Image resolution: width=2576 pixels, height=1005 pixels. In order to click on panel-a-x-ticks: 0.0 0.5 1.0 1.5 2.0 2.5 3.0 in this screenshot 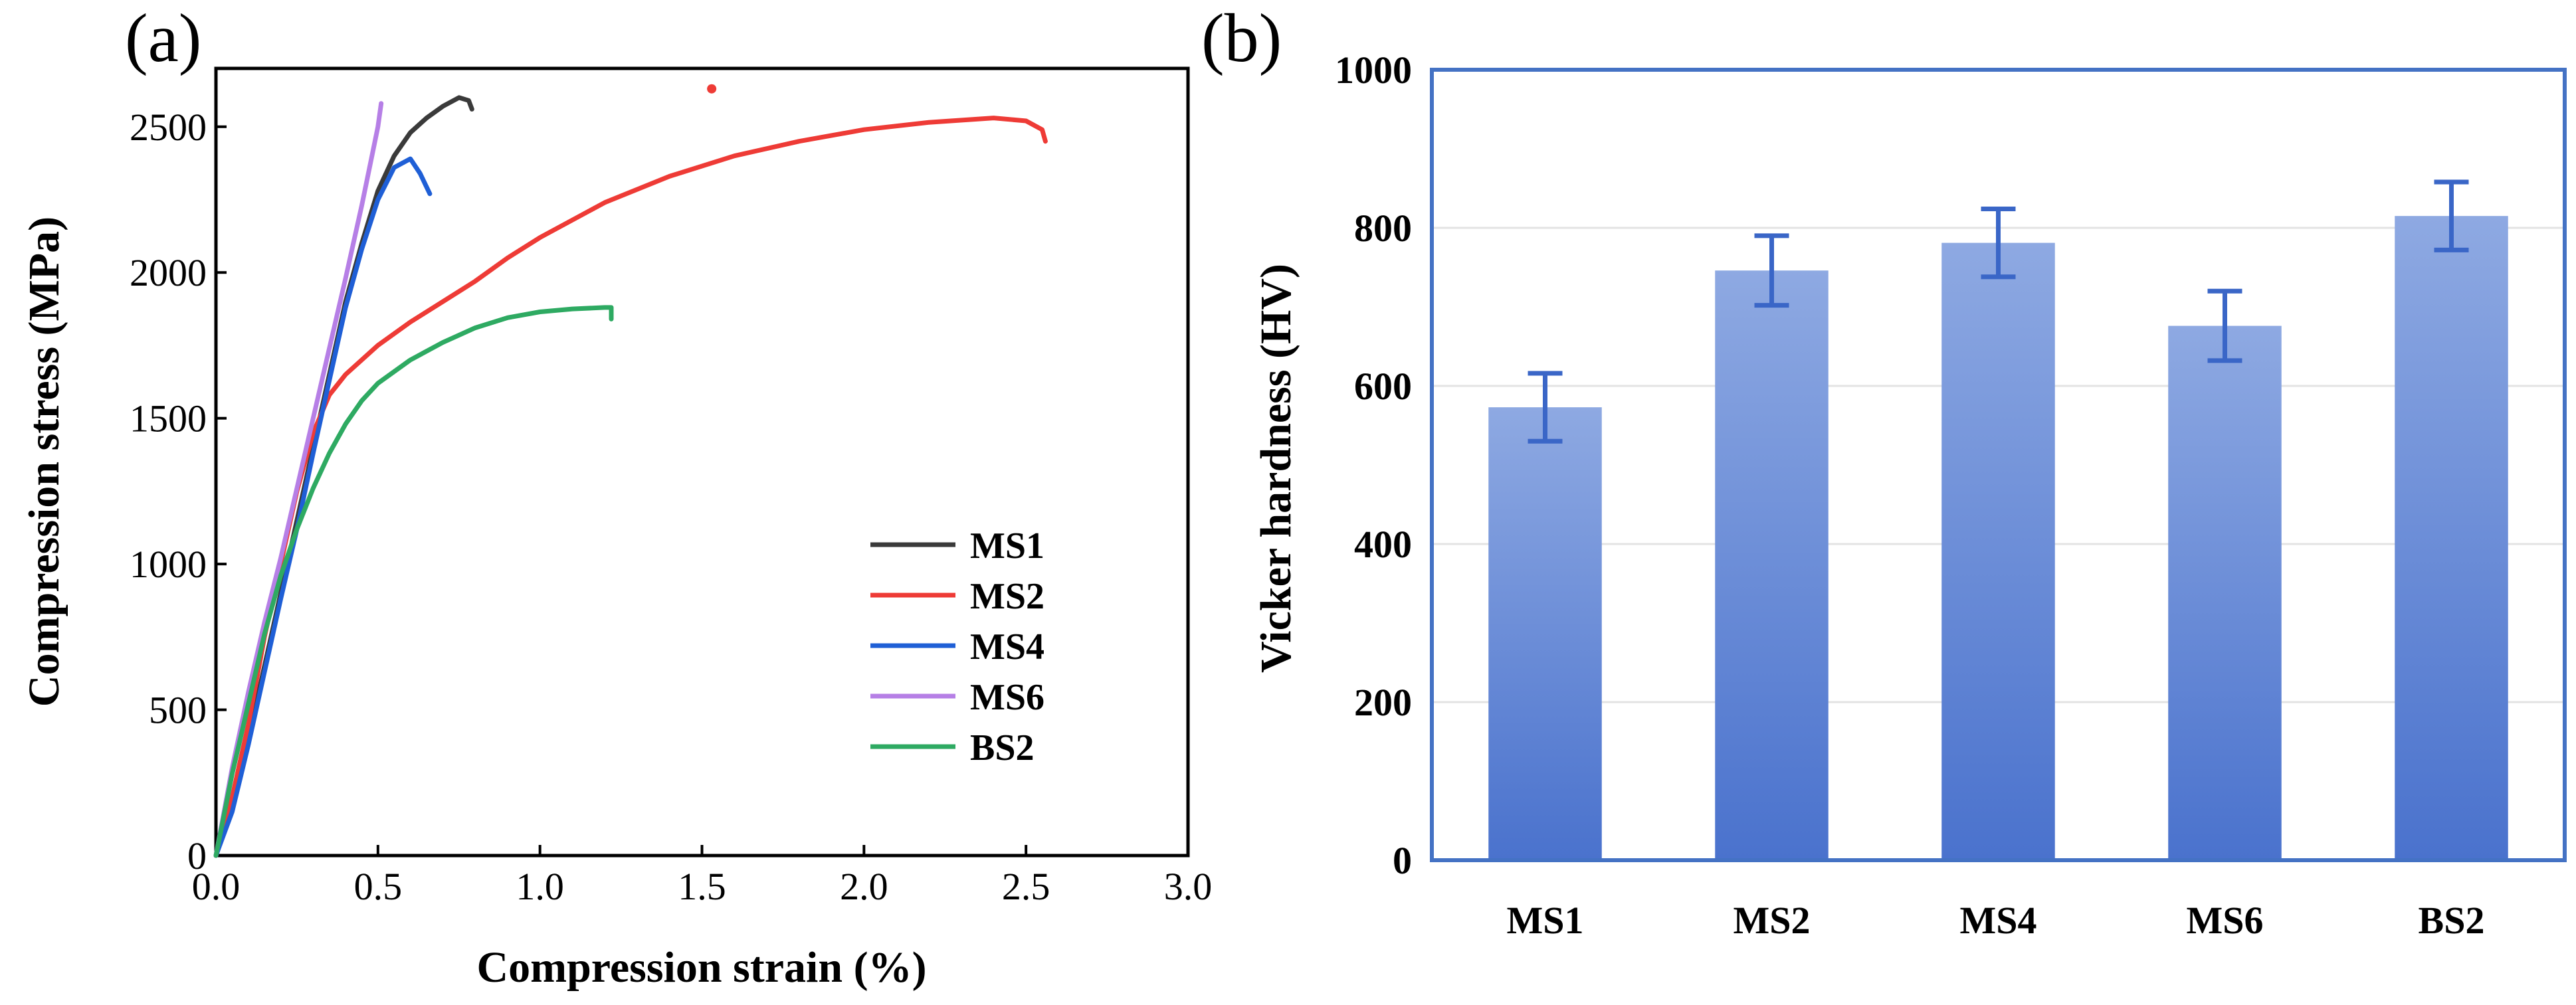, I will do `click(702, 876)`.